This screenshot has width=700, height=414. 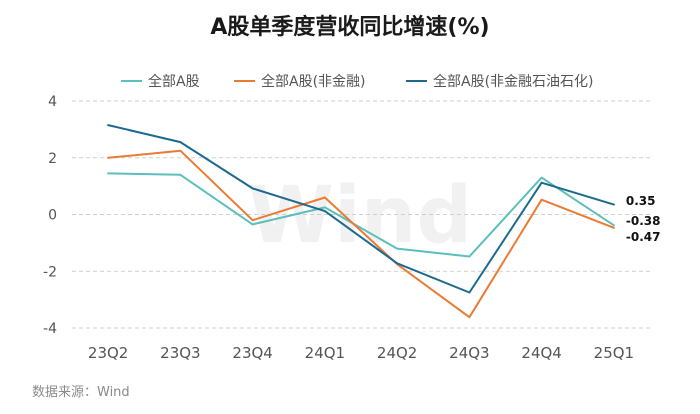 I want to click on x-tick-label: 24Q2, so click(x=397, y=353).